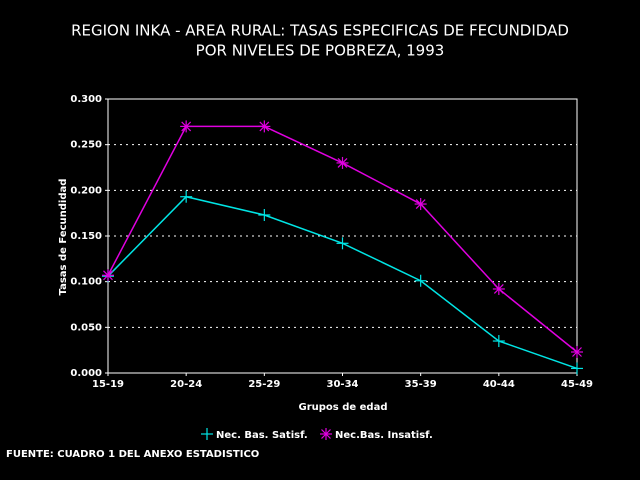 The image size is (640, 480). I want to click on y-tick-label: 0.050, so click(86, 327).